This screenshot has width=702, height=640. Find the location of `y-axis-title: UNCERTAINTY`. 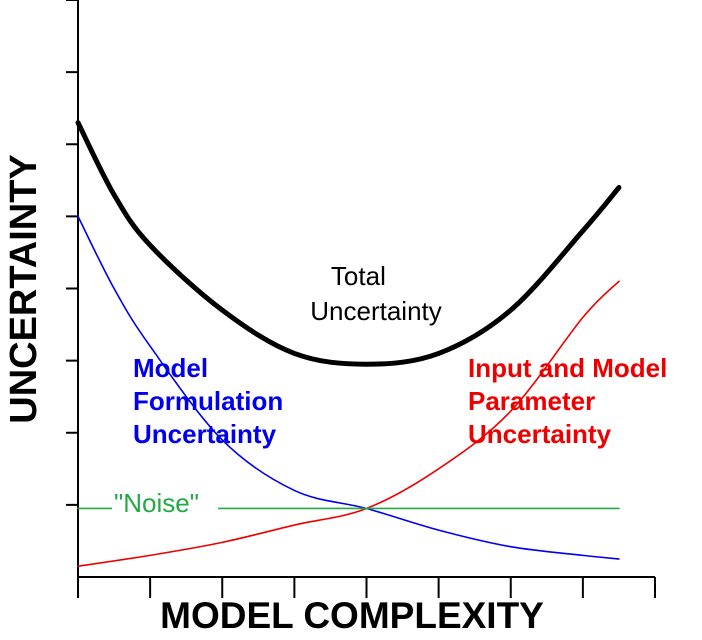

y-axis-title: UNCERTAINTY is located at coordinates (24, 289).